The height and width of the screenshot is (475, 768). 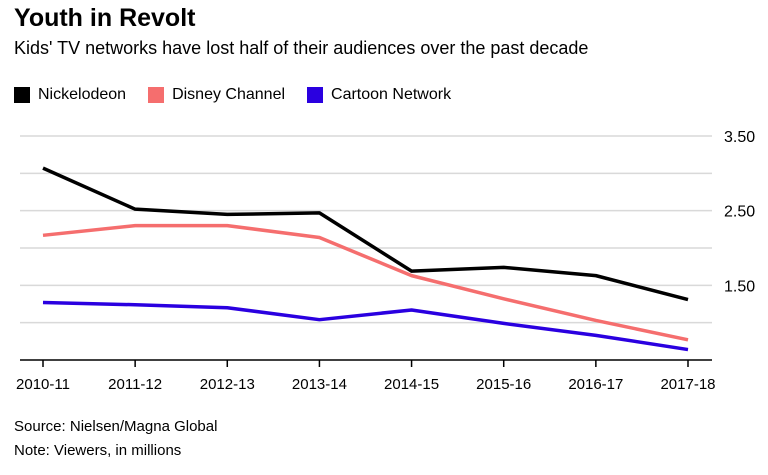 What do you see at coordinates (135, 384) in the screenshot?
I see `x-tick-label: 2011-12` at bounding box center [135, 384].